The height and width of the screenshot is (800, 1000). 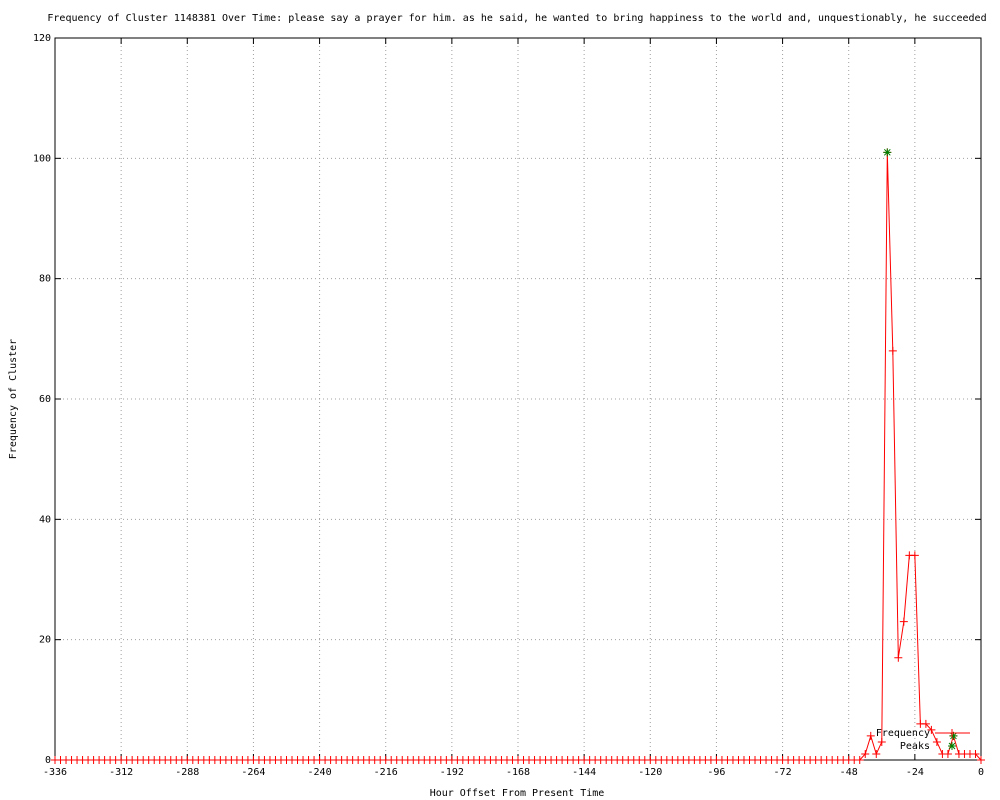 What do you see at coordinates (55, 772) in the screenshot?
I see `x-tick-label: -336` at bounding box center [55, 772].